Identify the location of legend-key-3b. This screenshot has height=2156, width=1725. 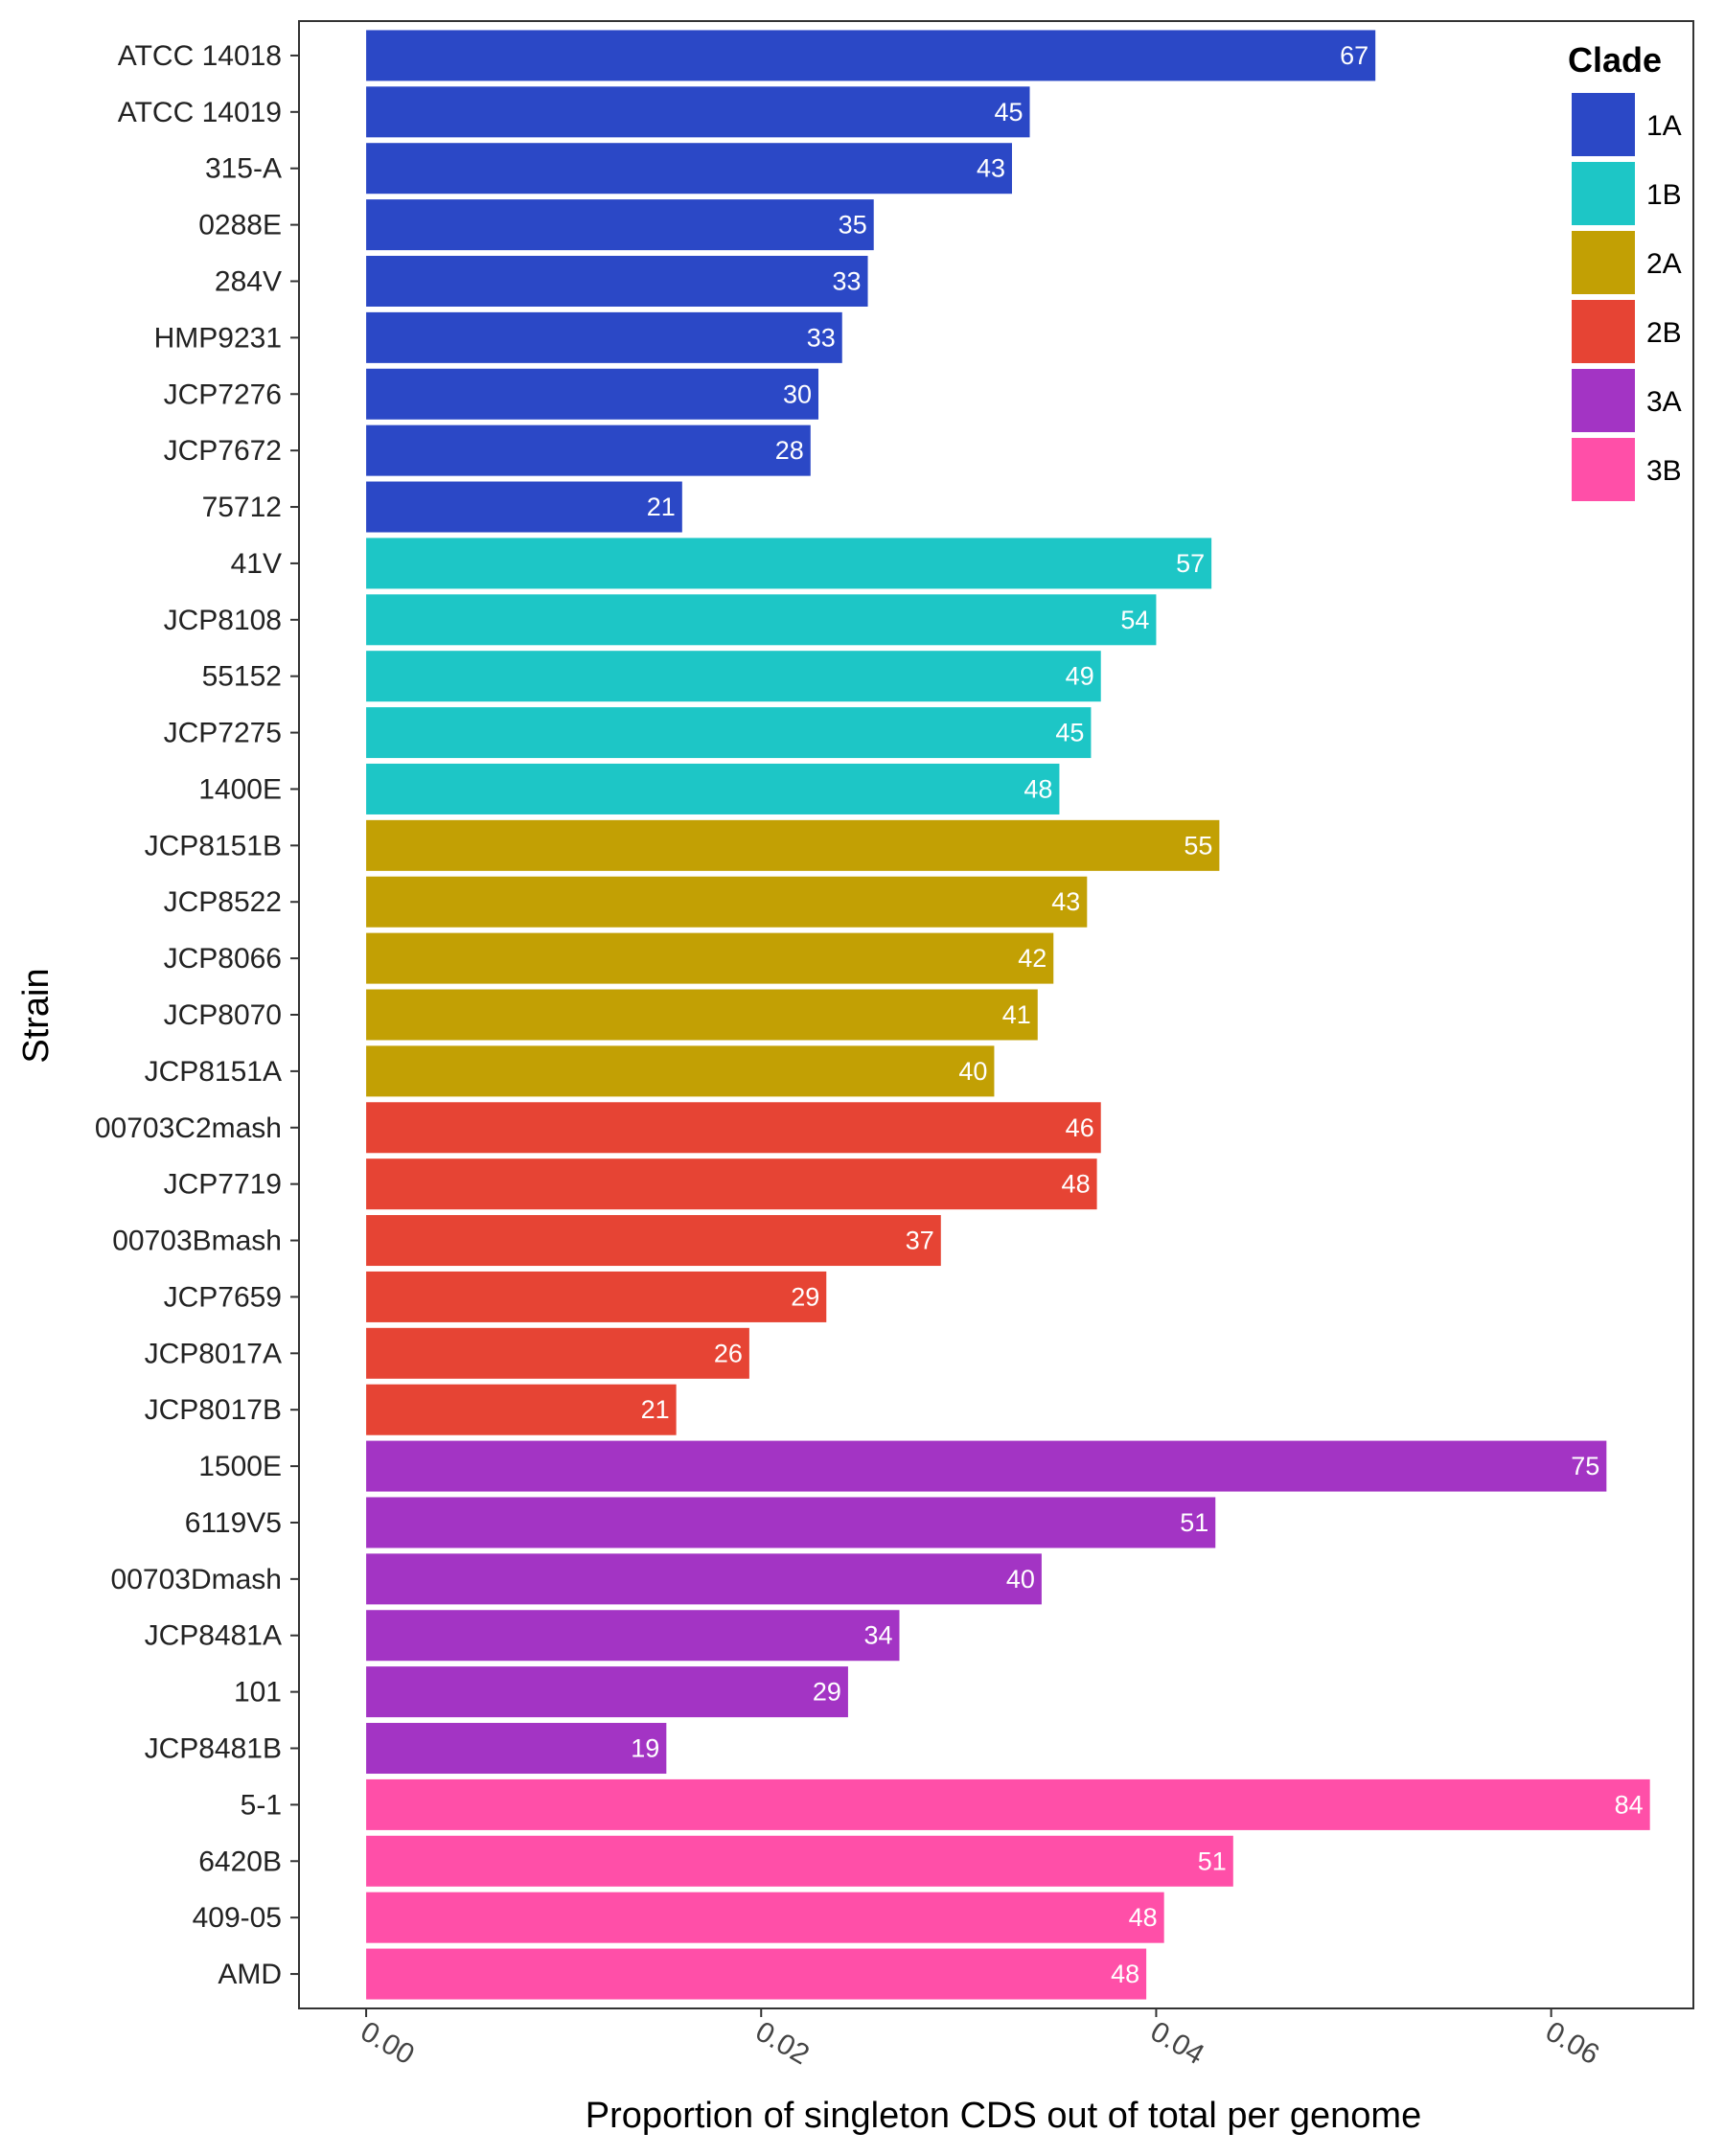
(1603, 469).